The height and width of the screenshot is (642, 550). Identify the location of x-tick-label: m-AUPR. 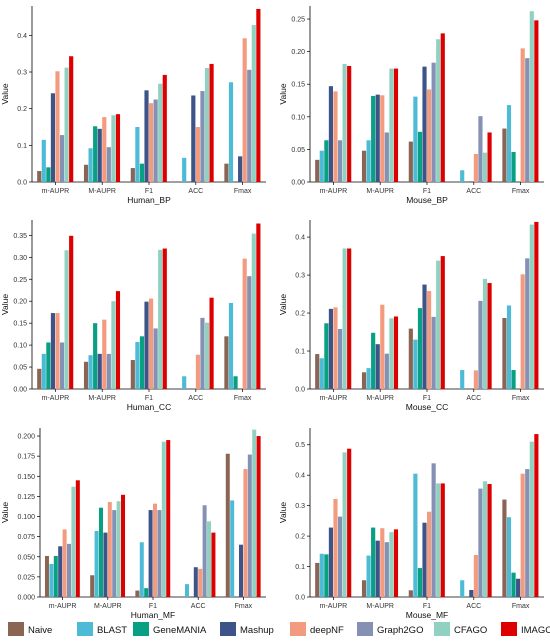
(334, 398).